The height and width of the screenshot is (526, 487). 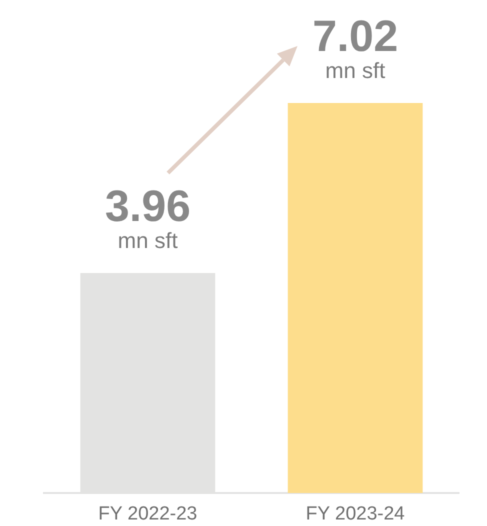 What do you see at coordinates (148, 514) in the screenshot?
I see `x-tick-label: FY 2022-23` at bounding box center [148, 514].